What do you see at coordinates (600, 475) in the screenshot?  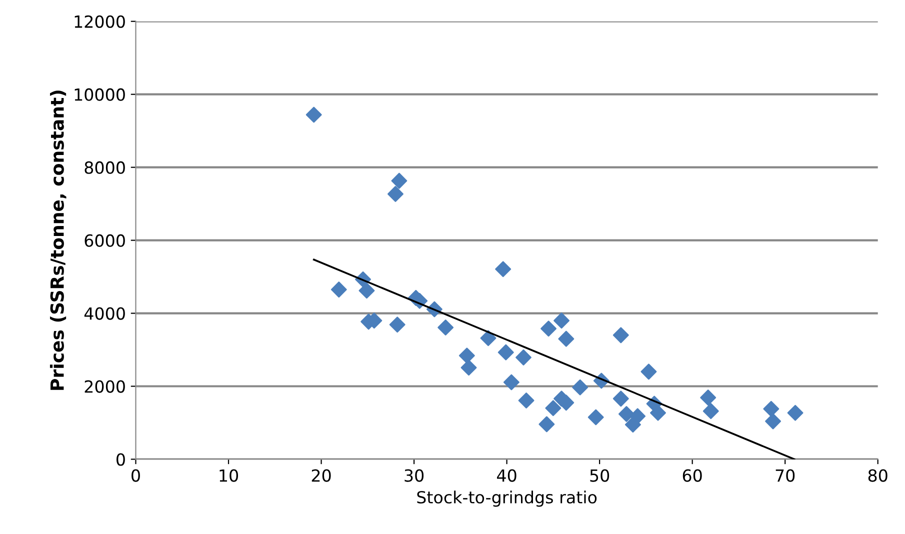 I see `x-tick-label: 50` at bounding box center [600, 475].